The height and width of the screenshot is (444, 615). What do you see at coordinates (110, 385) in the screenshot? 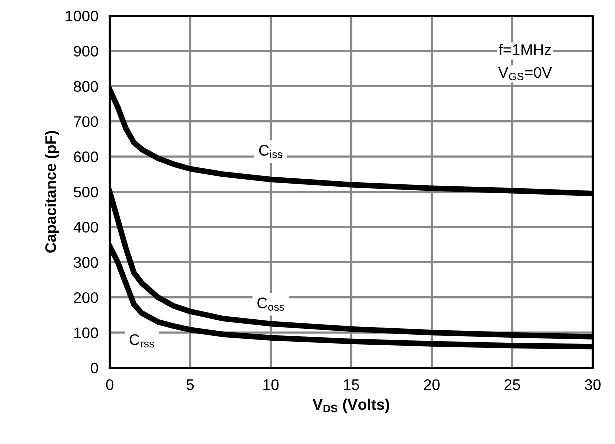
I see `x-tick-label: 0` at bounding box center [110, 385].